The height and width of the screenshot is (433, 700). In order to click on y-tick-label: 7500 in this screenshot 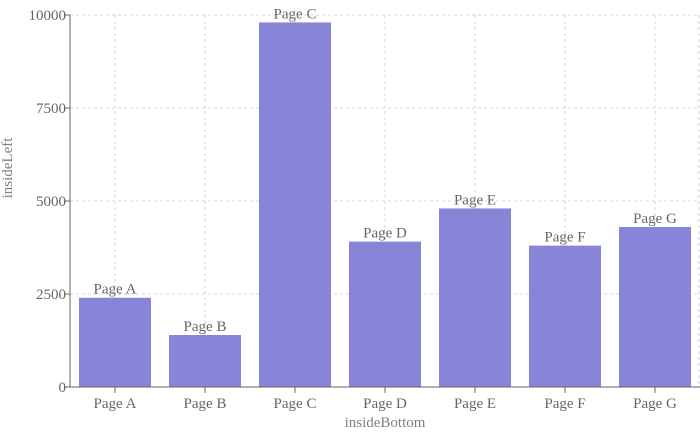, I will do `click(51, 109)`.